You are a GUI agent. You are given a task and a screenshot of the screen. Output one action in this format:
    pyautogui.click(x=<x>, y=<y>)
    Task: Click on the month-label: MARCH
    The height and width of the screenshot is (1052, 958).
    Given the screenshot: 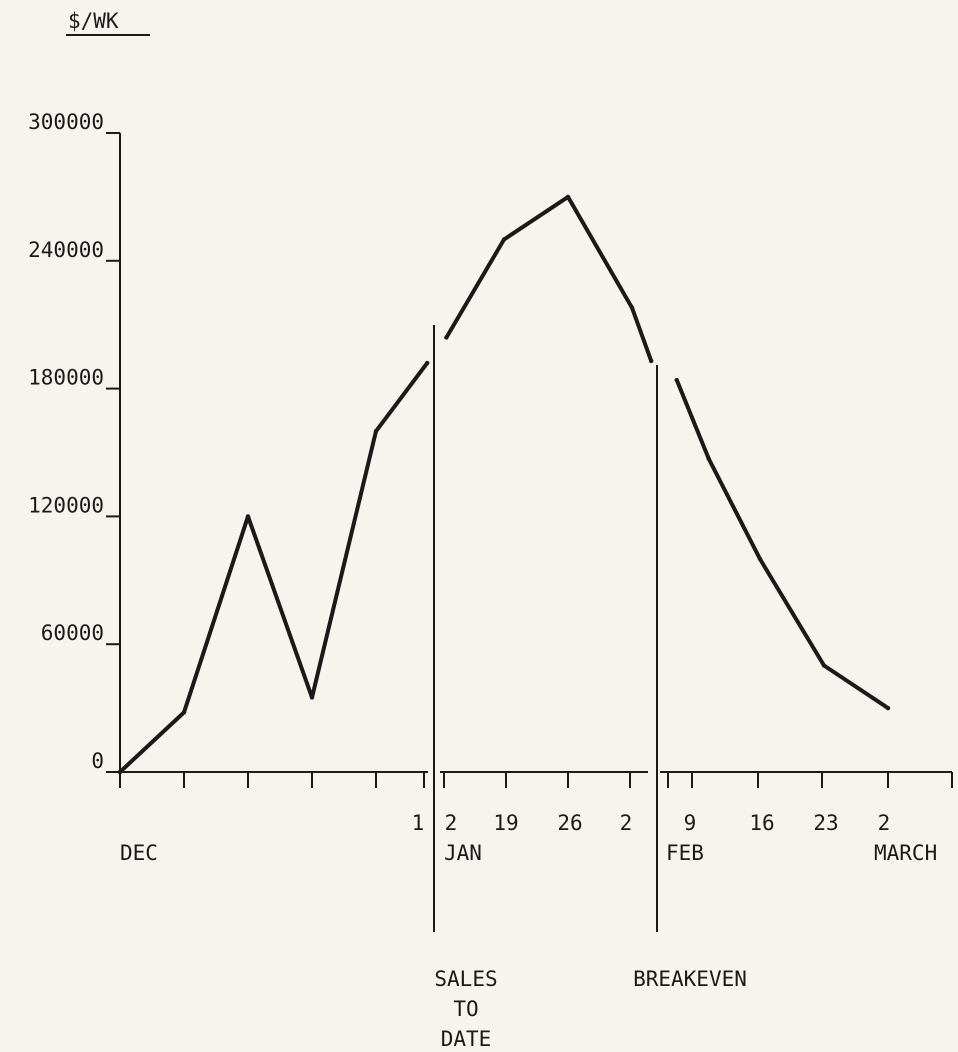 What is the action you would take?
    pyautogui.click(x=905, y=853)
    